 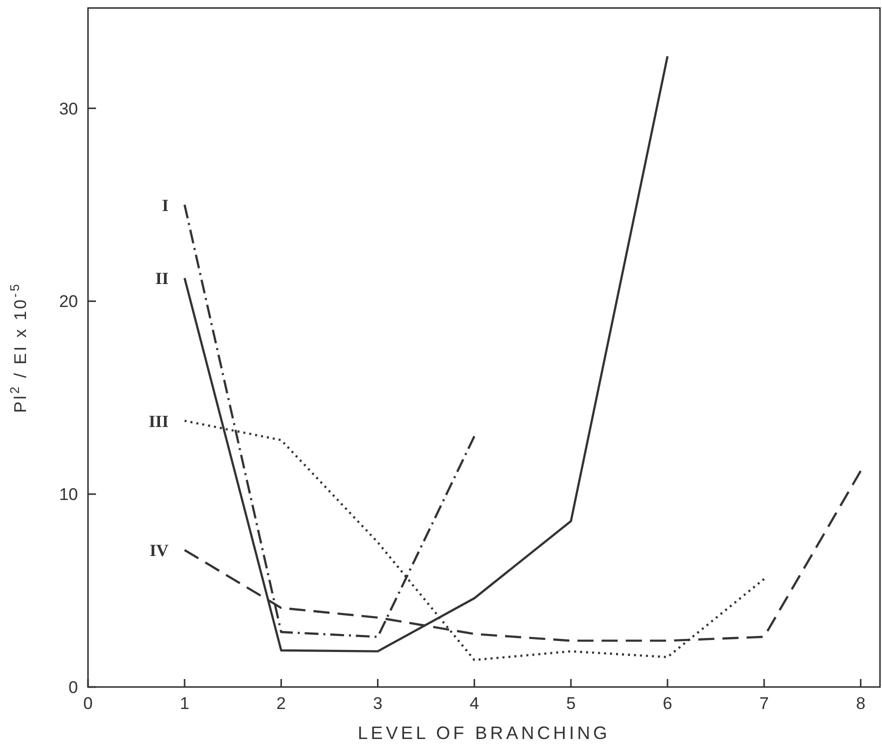 What do you see at coordinates (571, 703) in the screenshot?
I see `x-tick-label: 5` at bounding box center [571, 703].